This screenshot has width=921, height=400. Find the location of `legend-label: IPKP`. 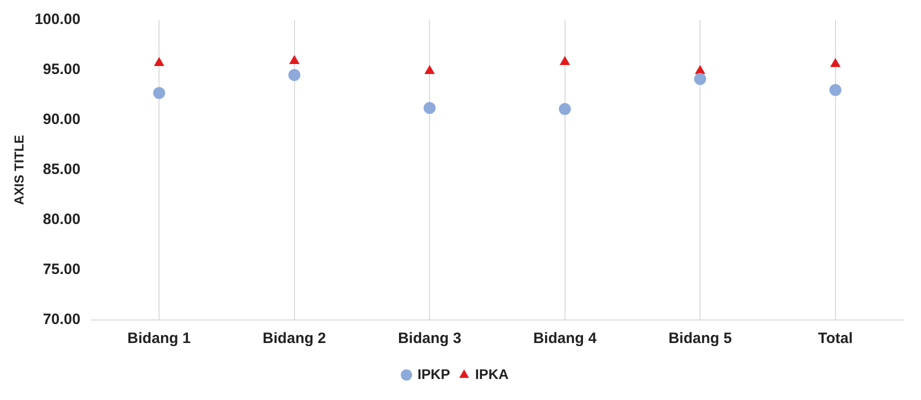

legend-label: IPKP is located at coordinates (433, 374).